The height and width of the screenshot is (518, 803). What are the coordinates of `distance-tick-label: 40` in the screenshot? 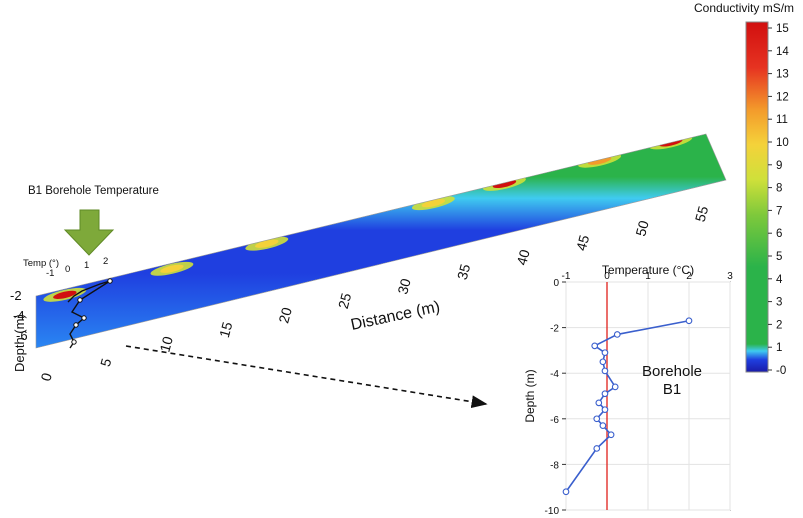 It's located at (523, 257).